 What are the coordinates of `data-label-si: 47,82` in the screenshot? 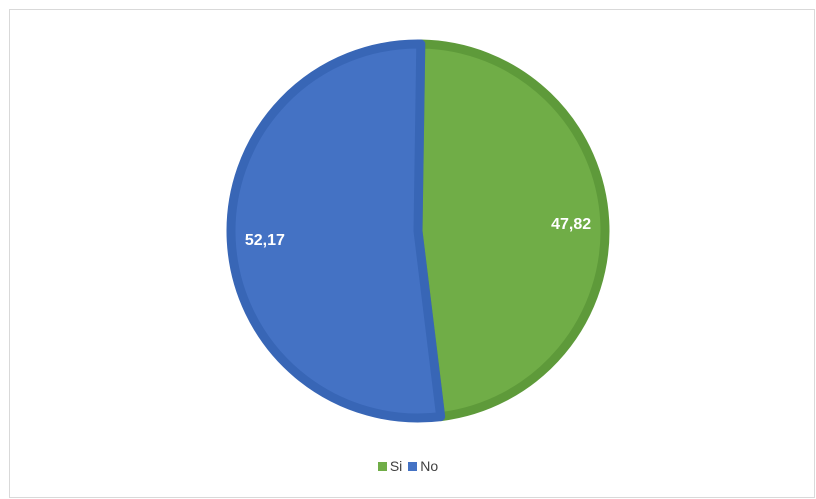 It's located at (571, 224).